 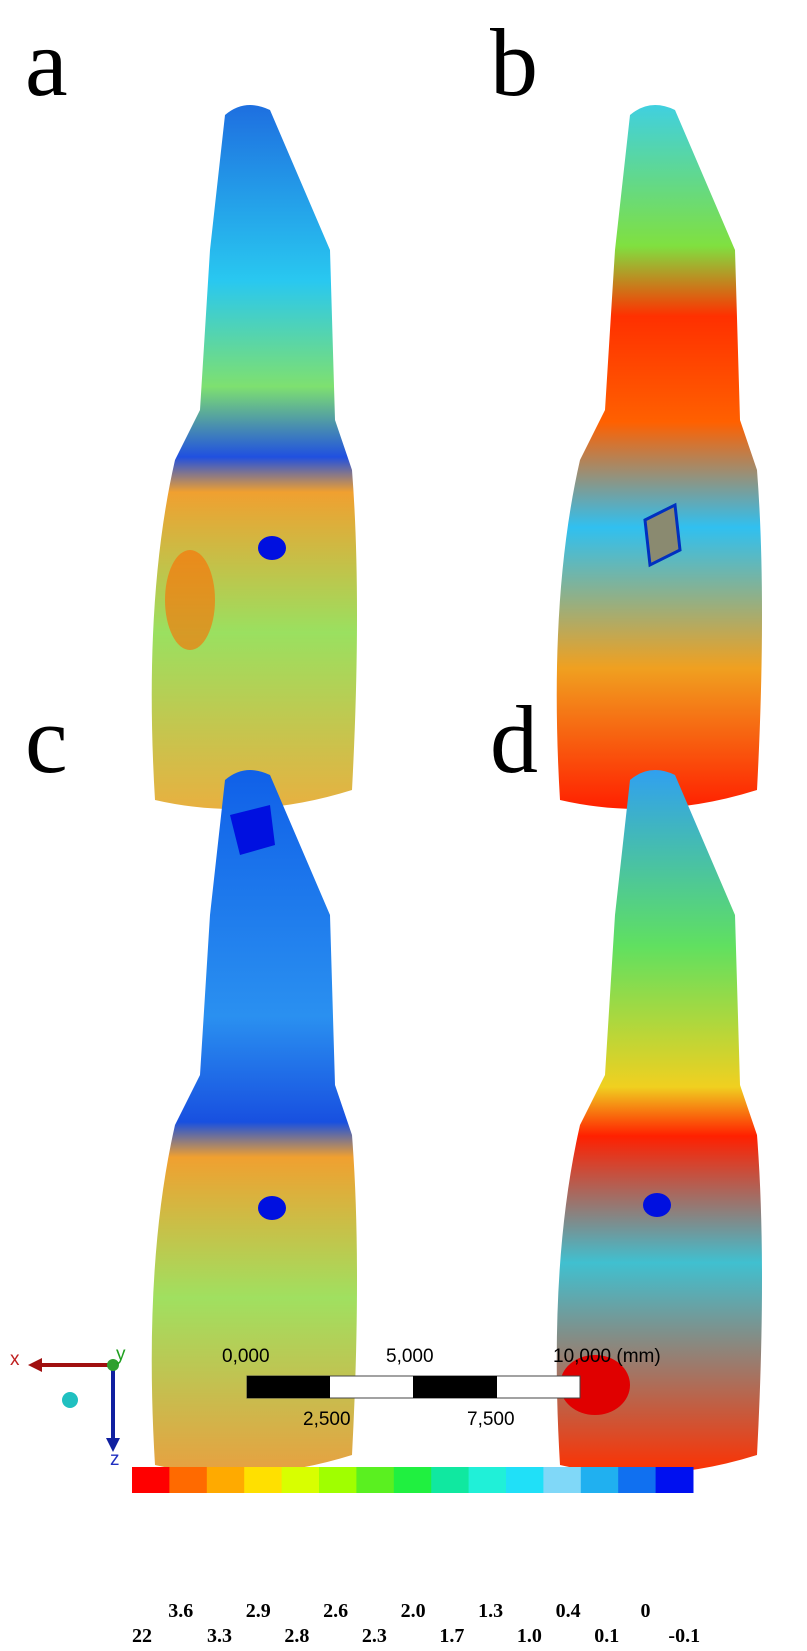 I want to click on axis-label: y, so click(x=121, y=1354).